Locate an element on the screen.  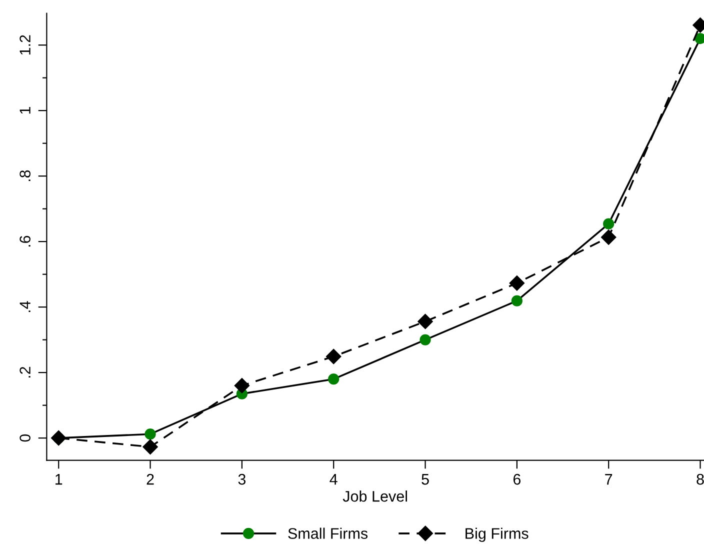
y-tick-label: 0 is located at coordinates (25, 438).